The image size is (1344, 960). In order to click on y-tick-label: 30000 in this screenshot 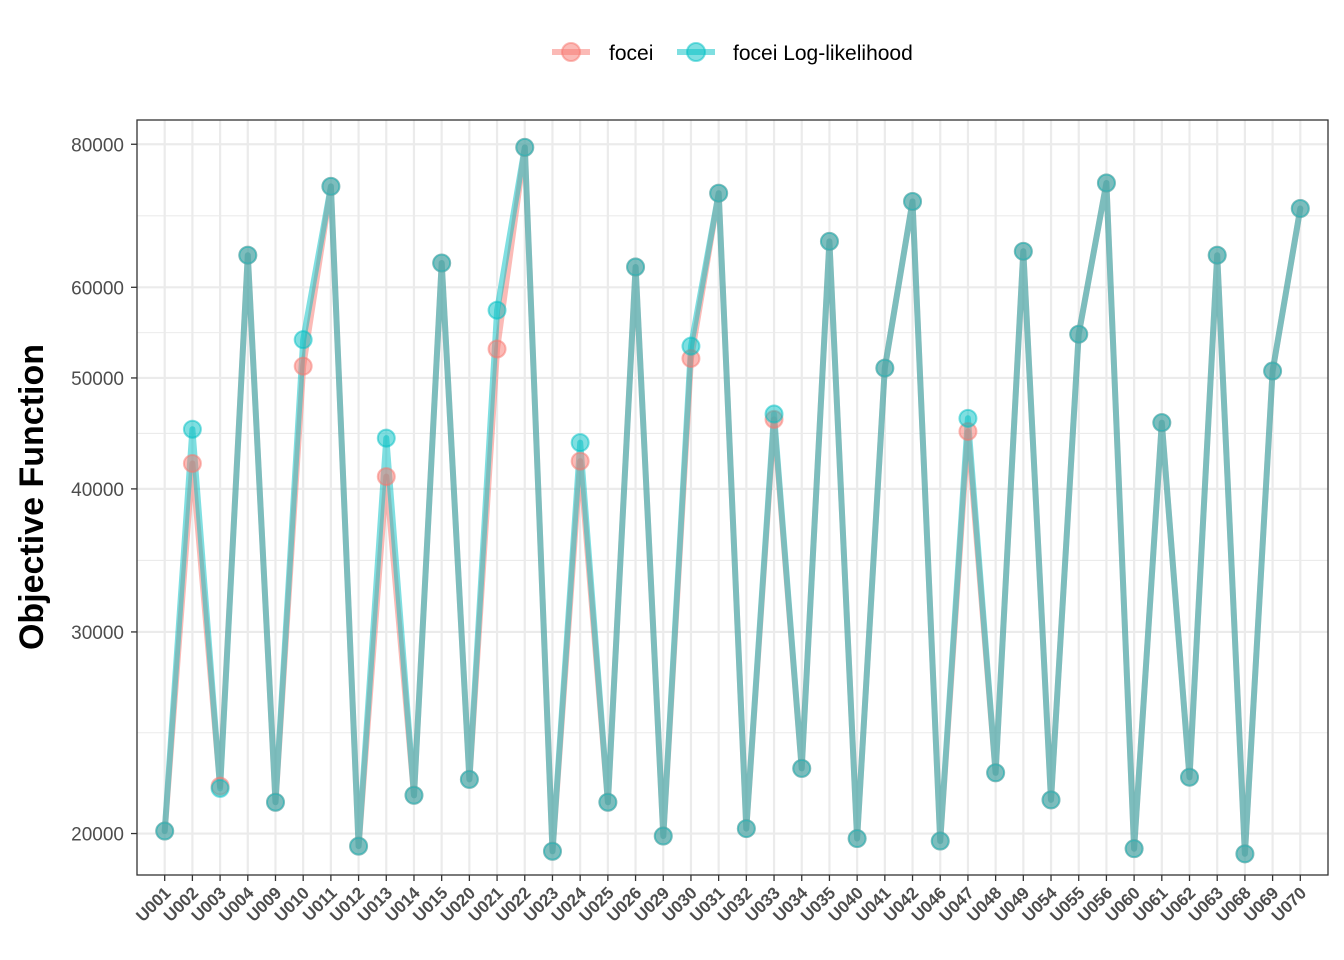, I will do `click(97, 633)`.